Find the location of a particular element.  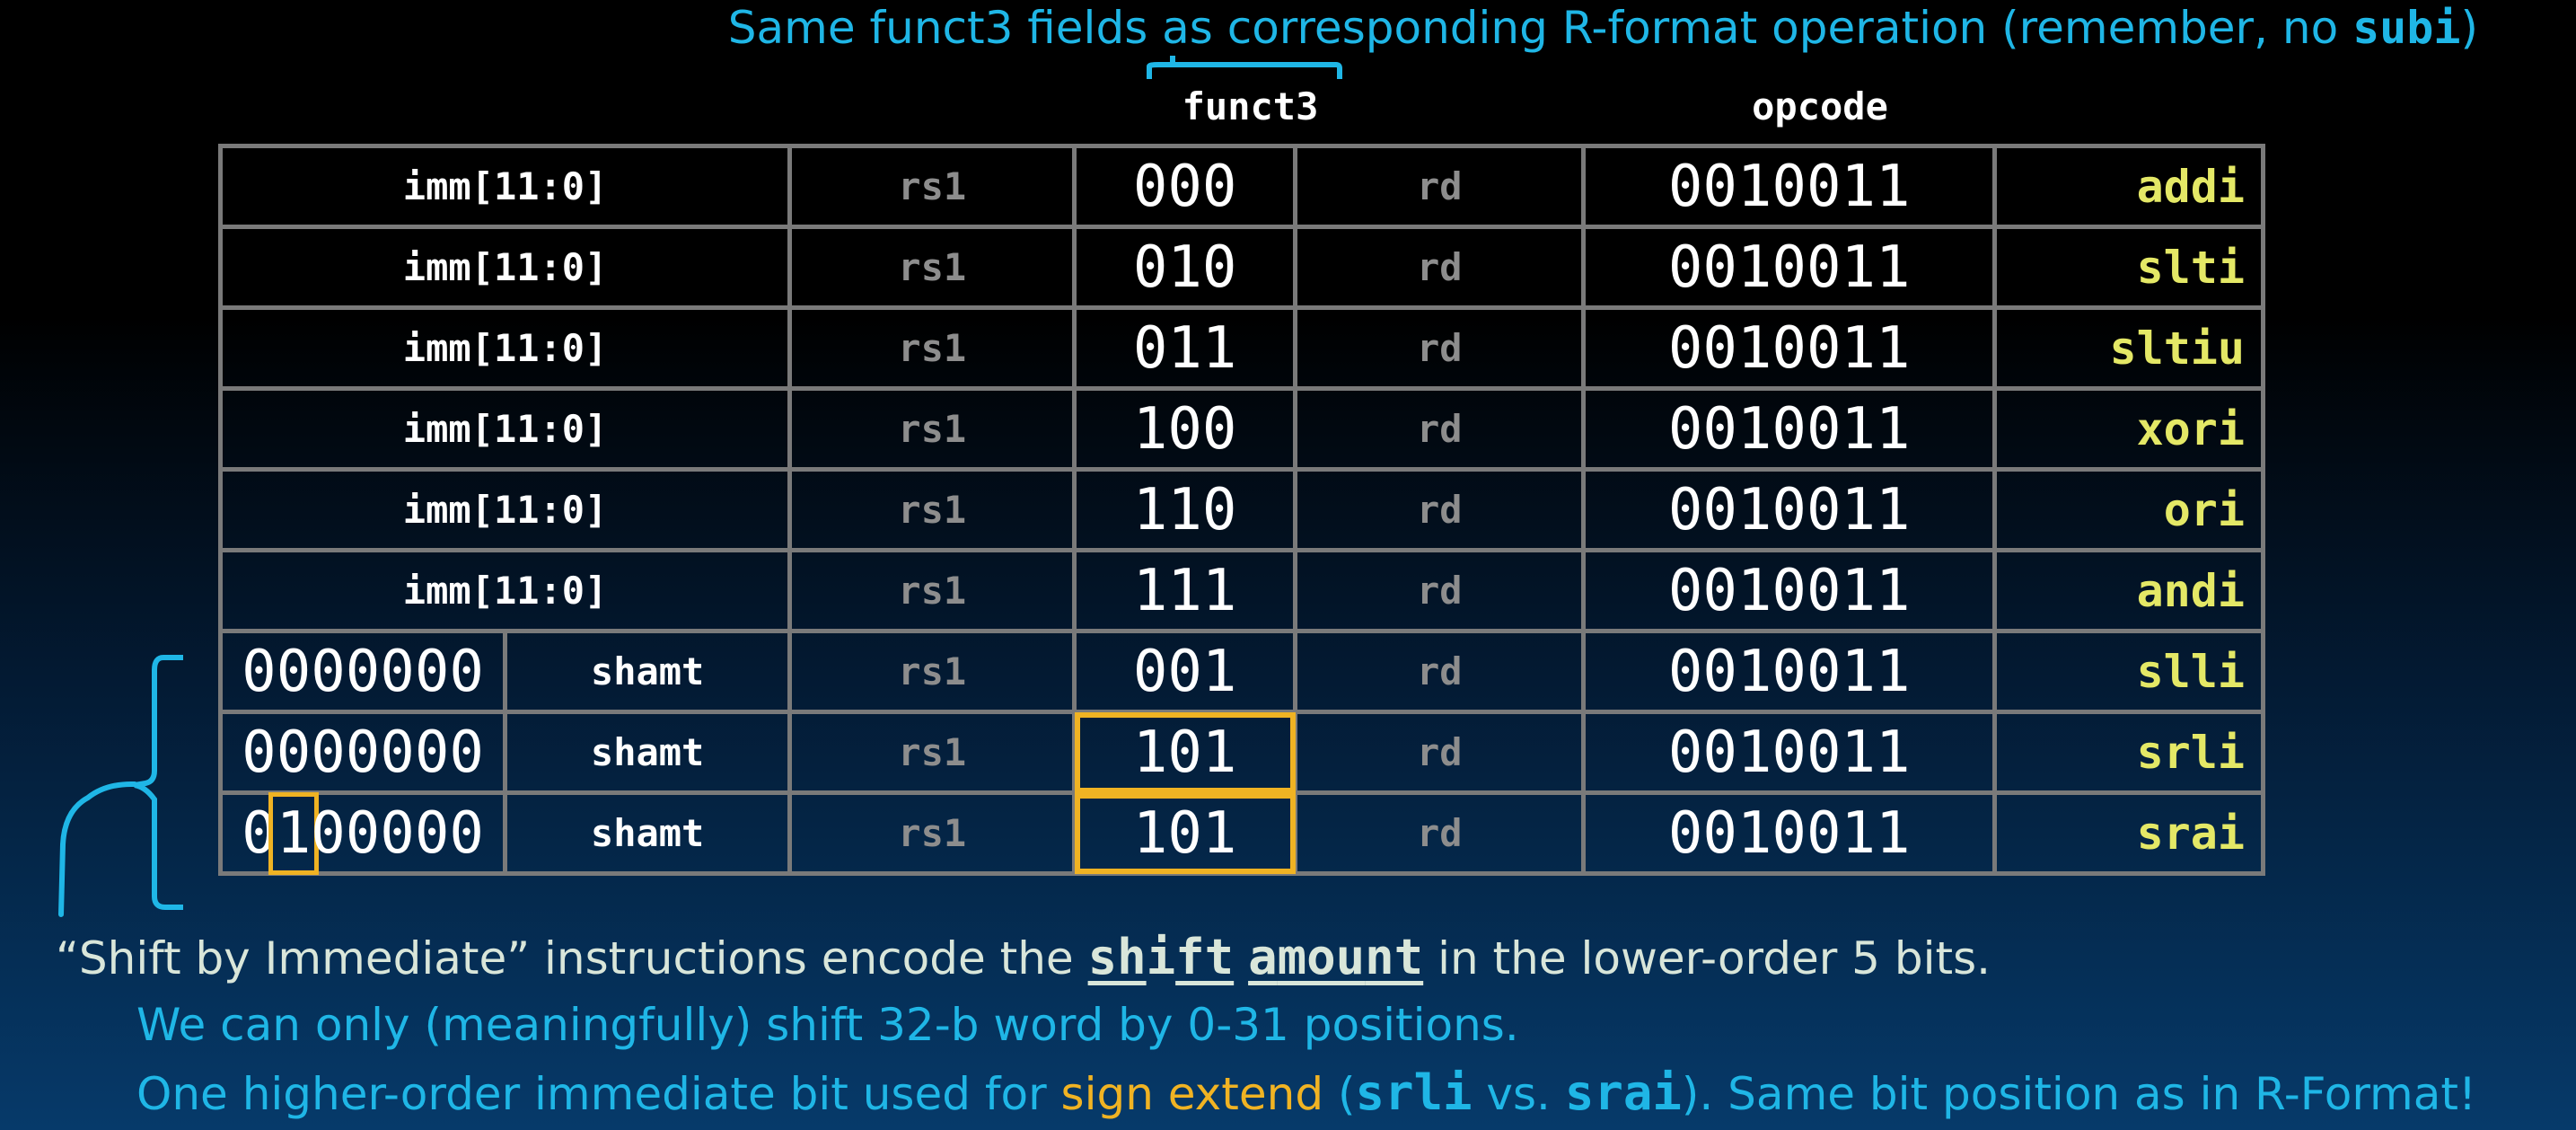

table-row: 0000000 shamt rs1 101 rd 0010011 srli is located at coordinates (1241, 752).